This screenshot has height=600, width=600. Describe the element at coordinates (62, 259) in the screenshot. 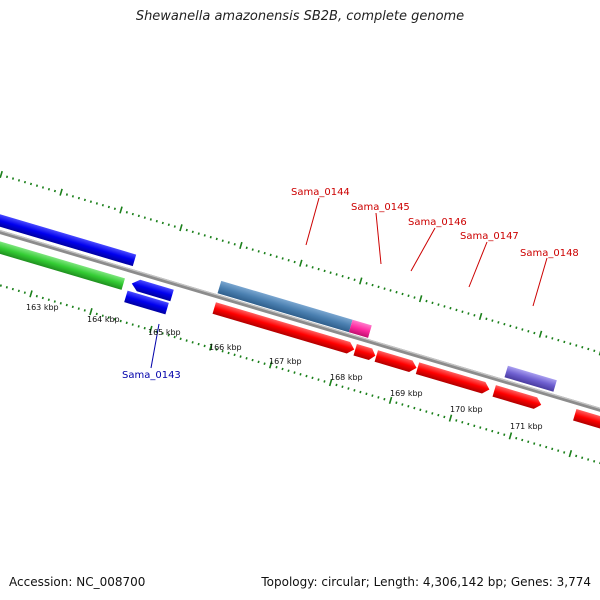

I see `gene-feature-green-lower` at that location.